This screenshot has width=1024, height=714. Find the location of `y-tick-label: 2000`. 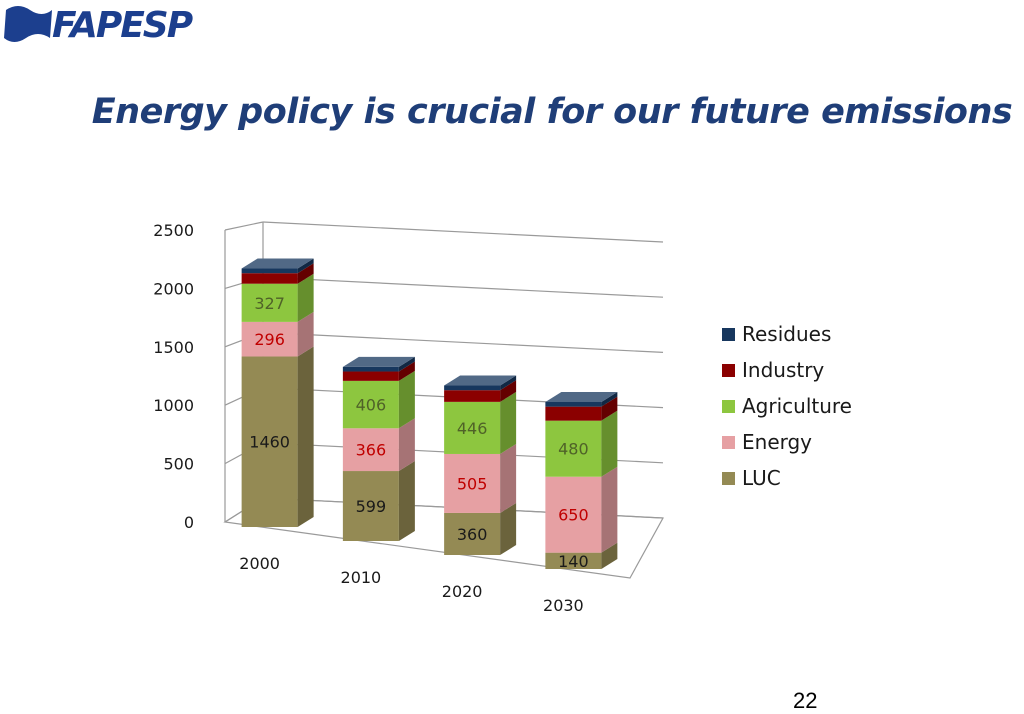

y-tick-label: 2000 is located at coordinates (173, 288).